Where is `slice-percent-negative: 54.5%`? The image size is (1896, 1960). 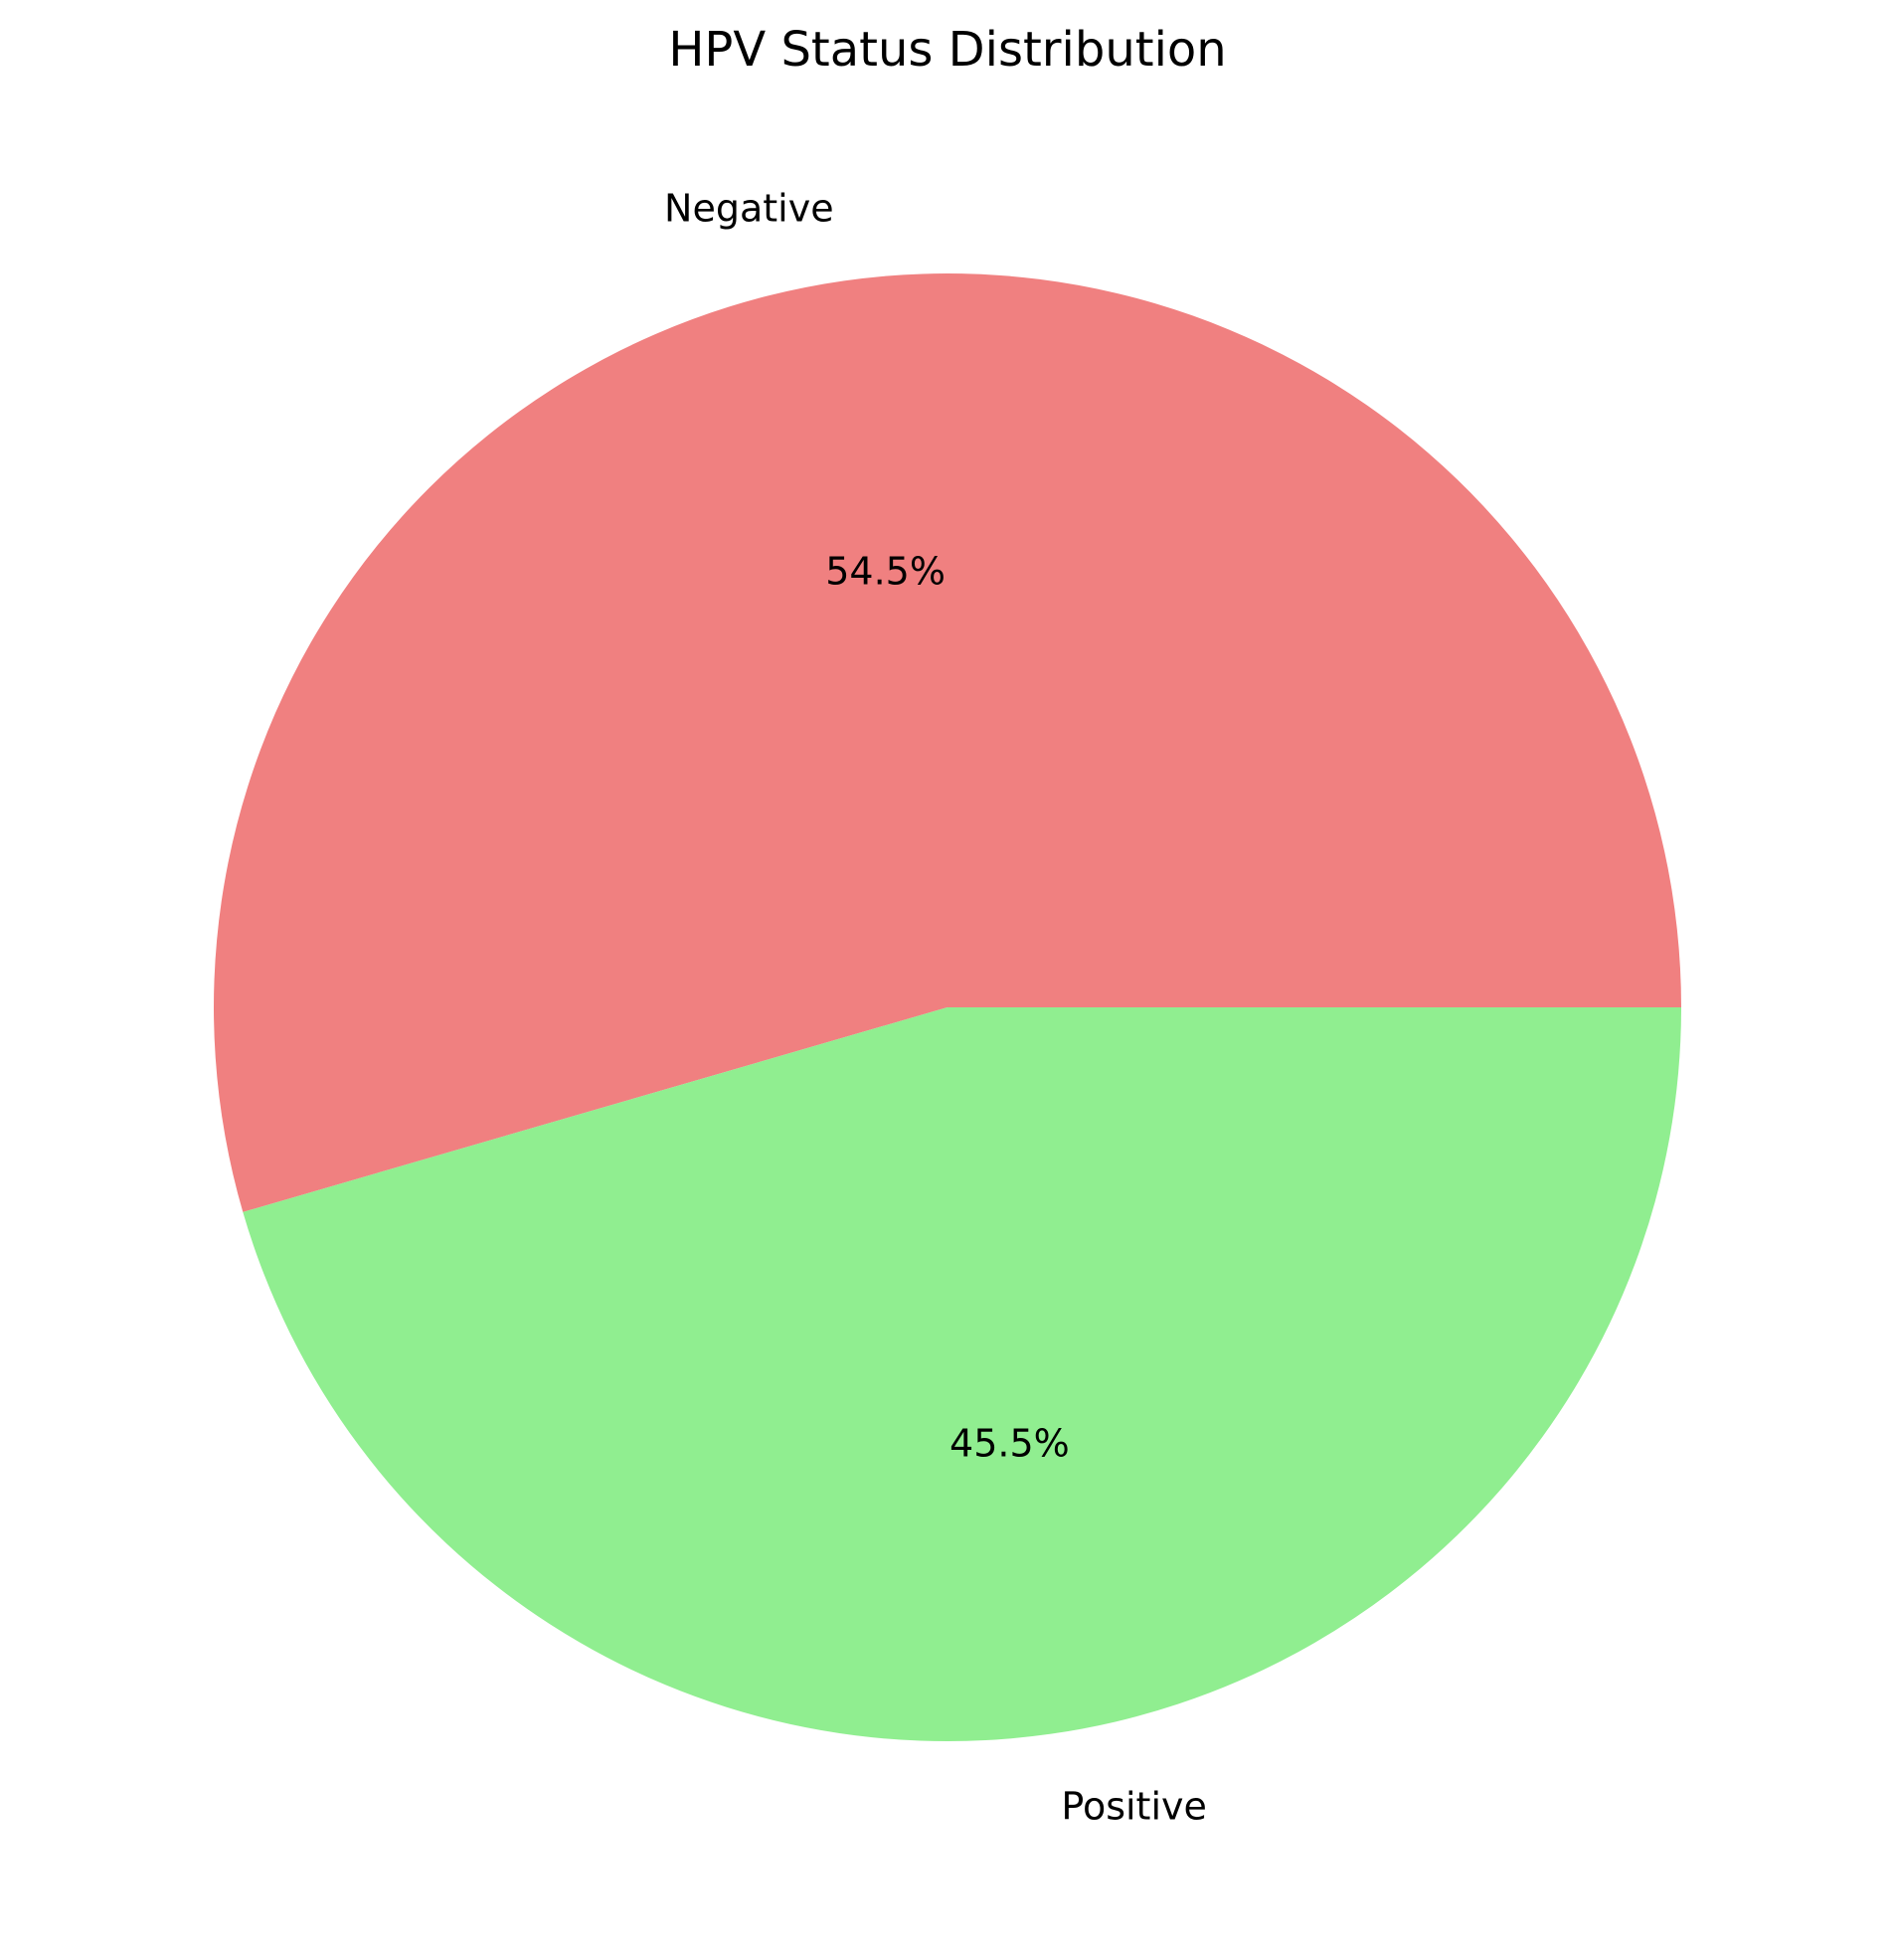
slice-percent-negative: 54.5% is located at coordinates (885, 572).